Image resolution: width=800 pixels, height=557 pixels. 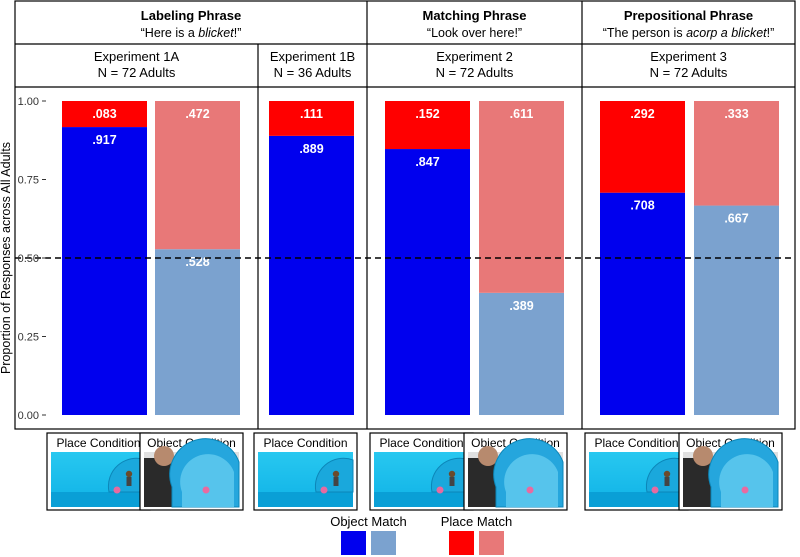 What do you see at coordinates (28, 416) in the screenshot?
I see `y-tick-label-1: 0.00` at bounding box center [28, 416].